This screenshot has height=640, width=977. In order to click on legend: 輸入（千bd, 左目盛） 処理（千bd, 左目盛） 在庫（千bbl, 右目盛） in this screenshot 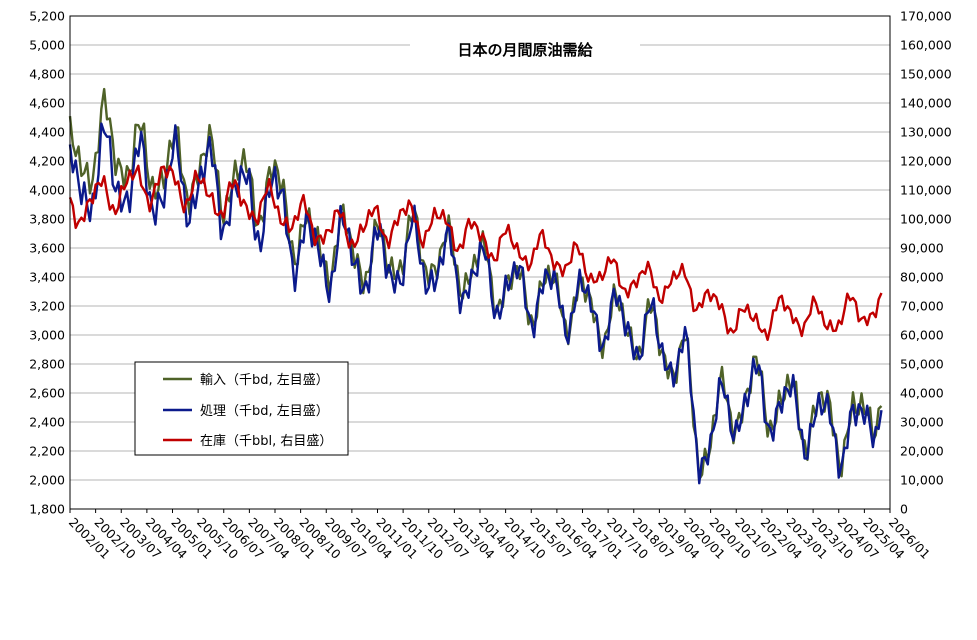, I will do `click(241, 408)`.